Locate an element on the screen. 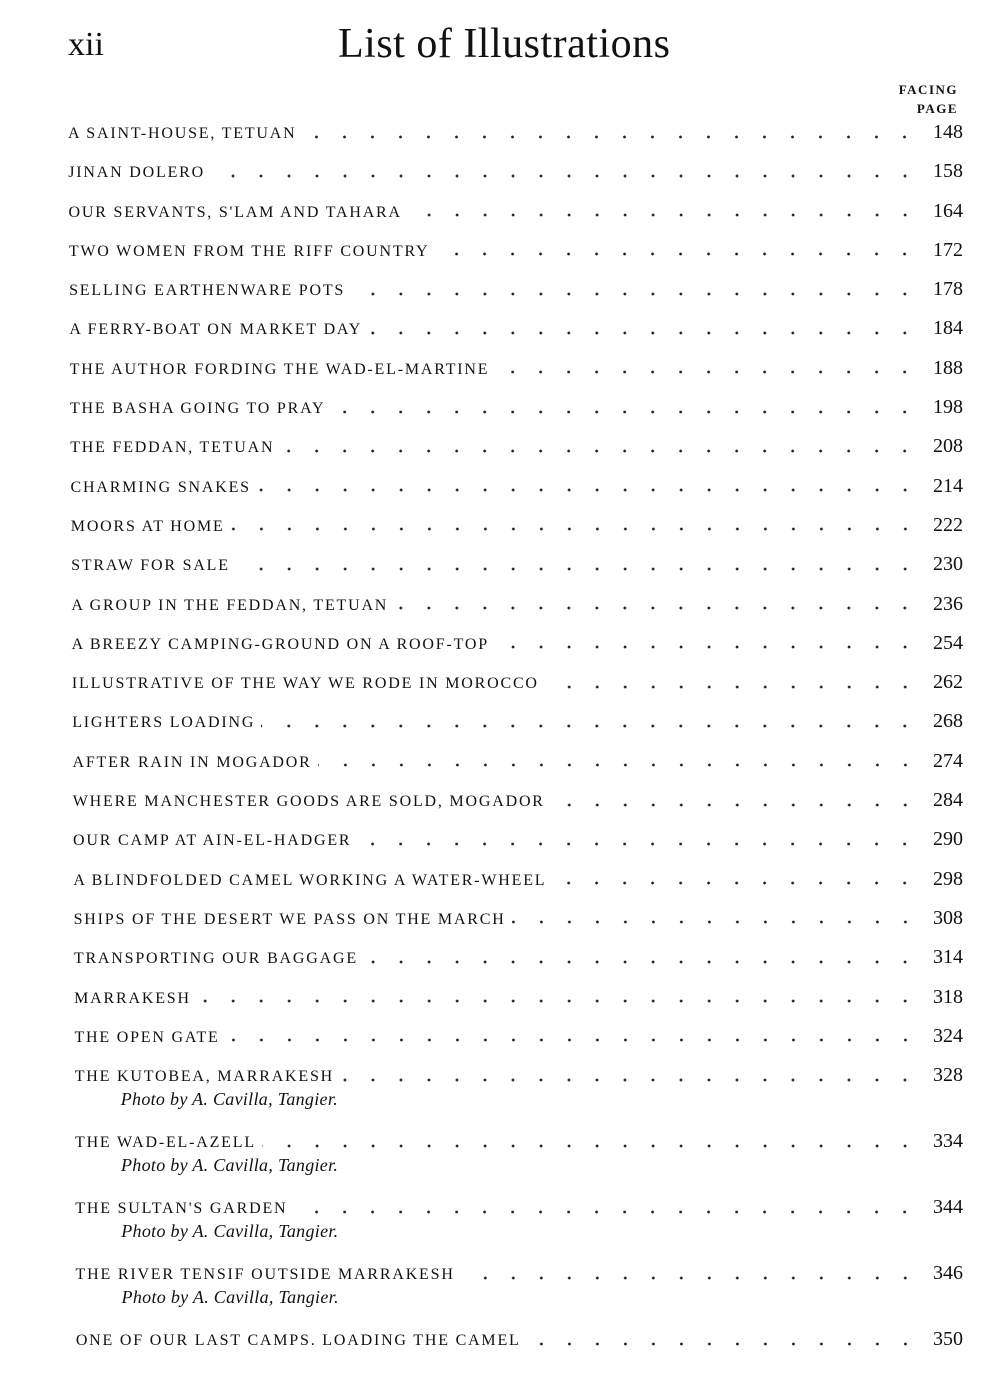 The height and width of the screenshot is (1388, 1000). page-number: xii is located at coordinates (86, 44).